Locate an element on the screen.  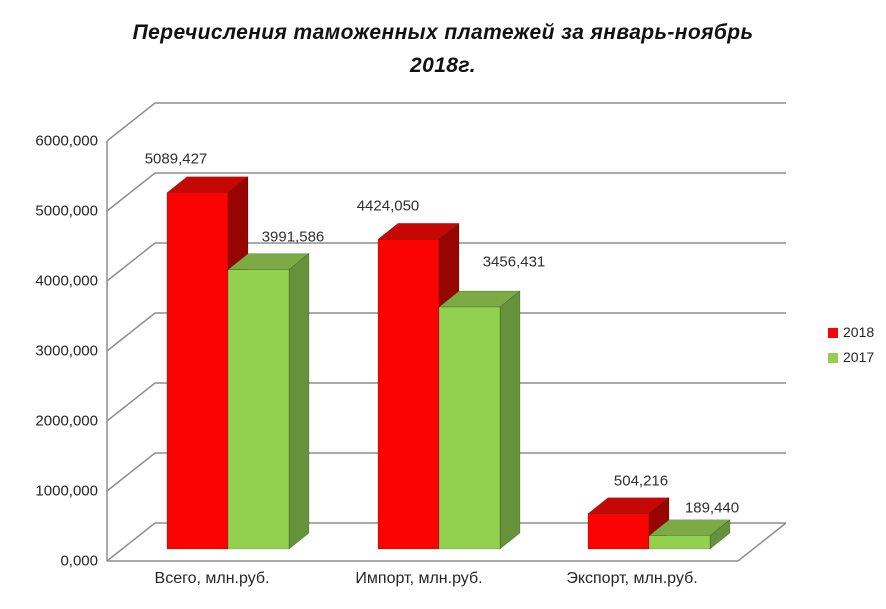
y-axis-tick-label: 3000,000 is located at coordinates (66, 351).